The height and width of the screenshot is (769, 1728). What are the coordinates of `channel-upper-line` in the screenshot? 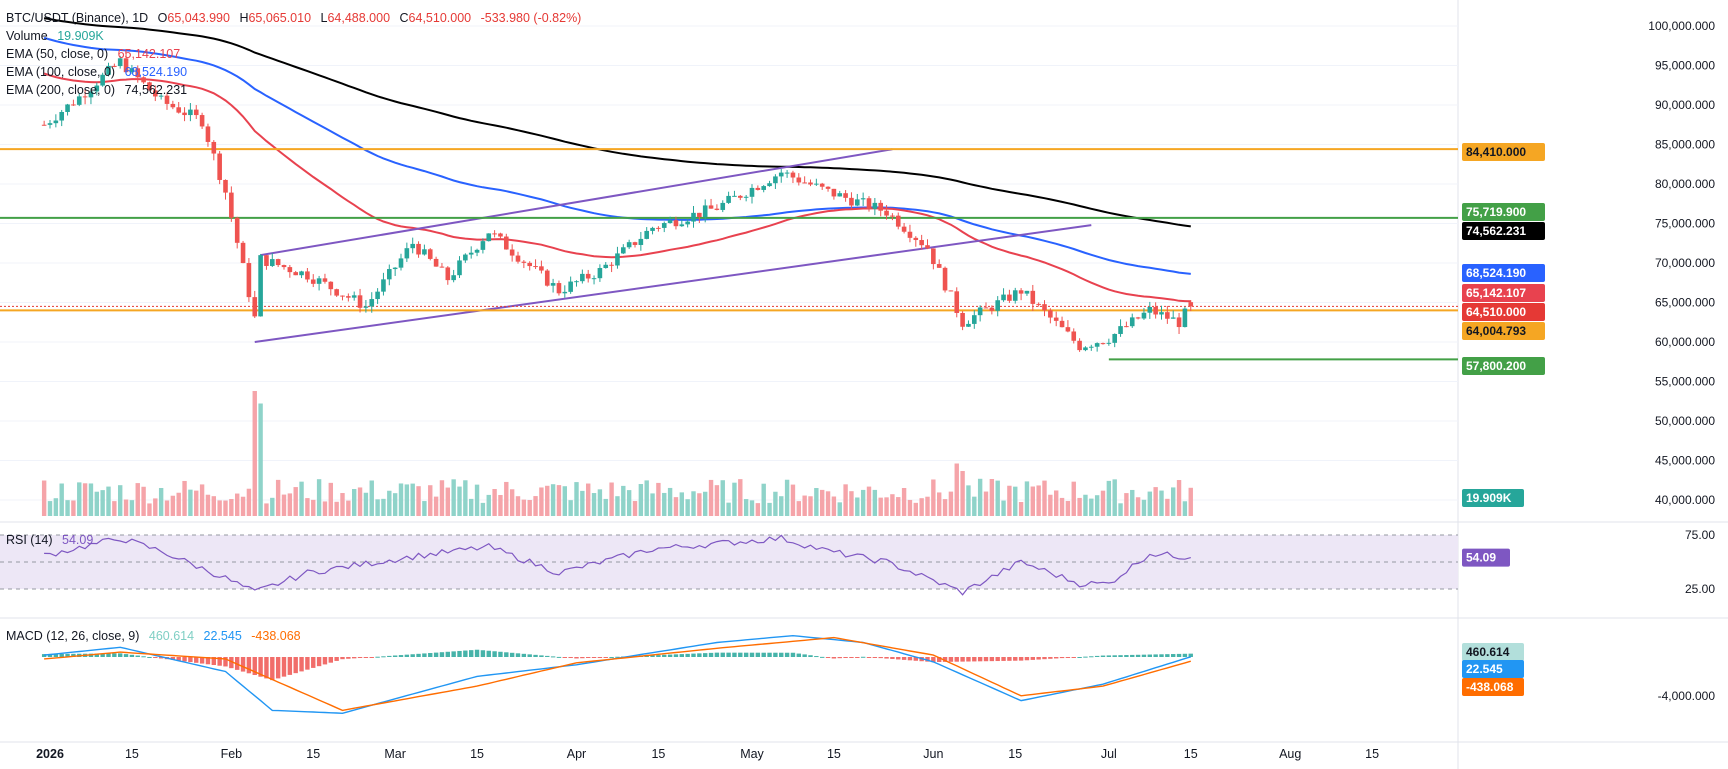 It's located at (576, 202).